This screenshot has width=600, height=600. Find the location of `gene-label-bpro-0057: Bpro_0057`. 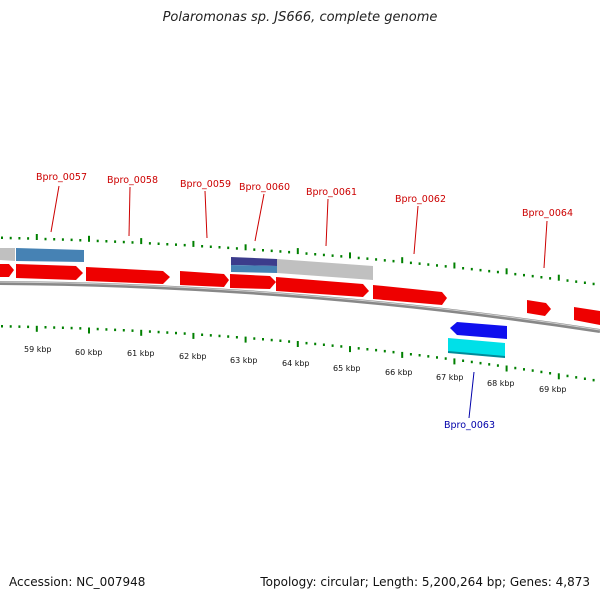

gene-label-bpro-0057: Bpro_0057 is located at coordinates (61, 177).